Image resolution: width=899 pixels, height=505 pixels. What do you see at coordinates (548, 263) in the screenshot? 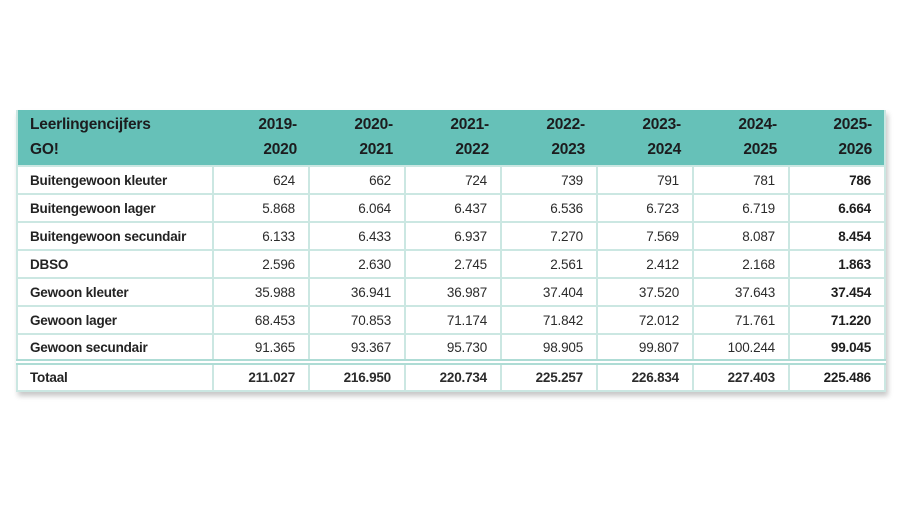
I see `cell-value: 2.561` at bounding box center [548, 263].